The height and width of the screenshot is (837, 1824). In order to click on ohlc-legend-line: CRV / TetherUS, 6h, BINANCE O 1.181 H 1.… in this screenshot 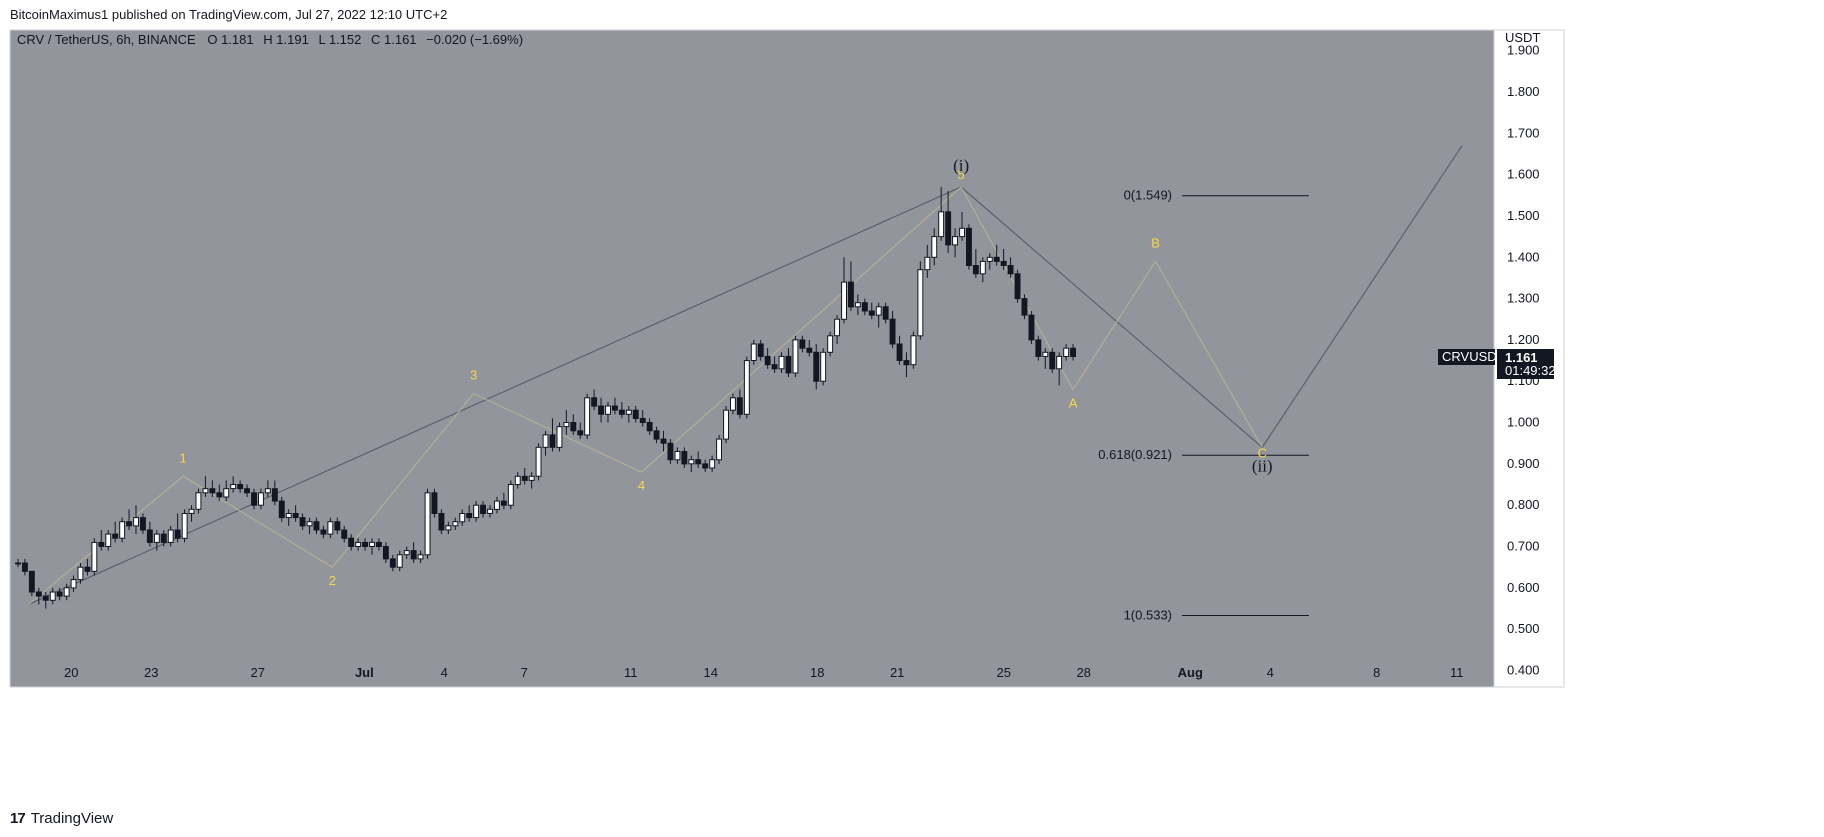, I will do `click(270, 39)`.